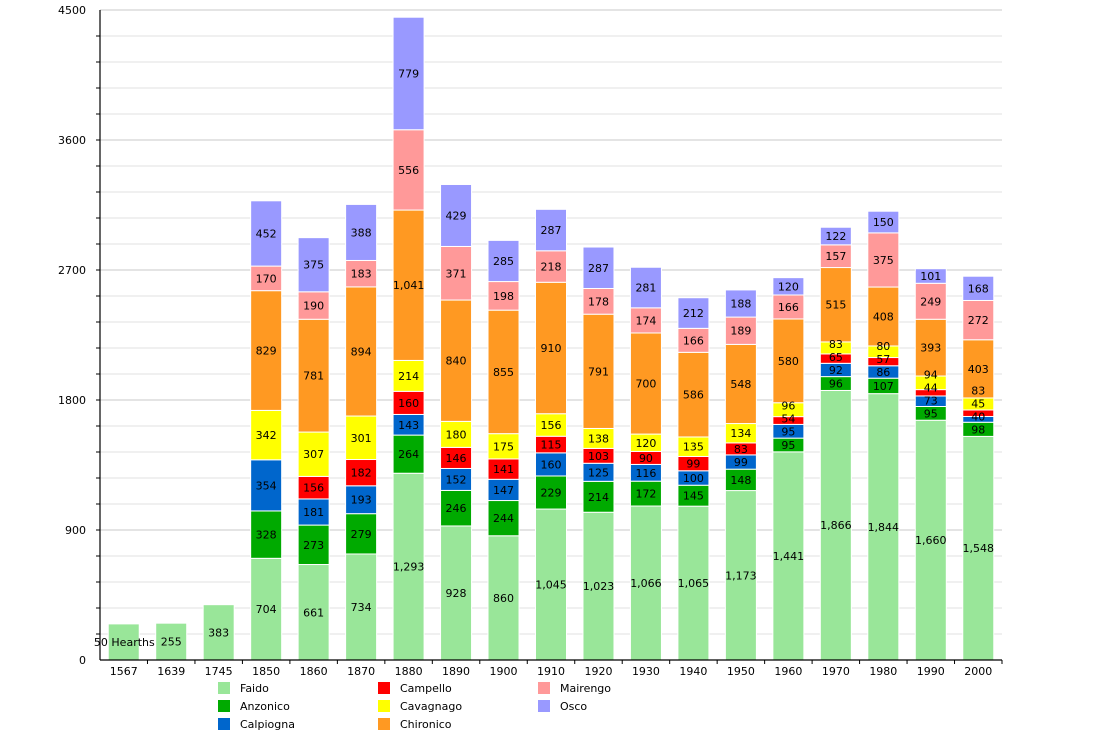 The height and width of the screenshot is (750, 1100). What do you see at coordinates (551, 445) in the screenshot?
I see `data-label: 115` at bounding box center [551, 445].